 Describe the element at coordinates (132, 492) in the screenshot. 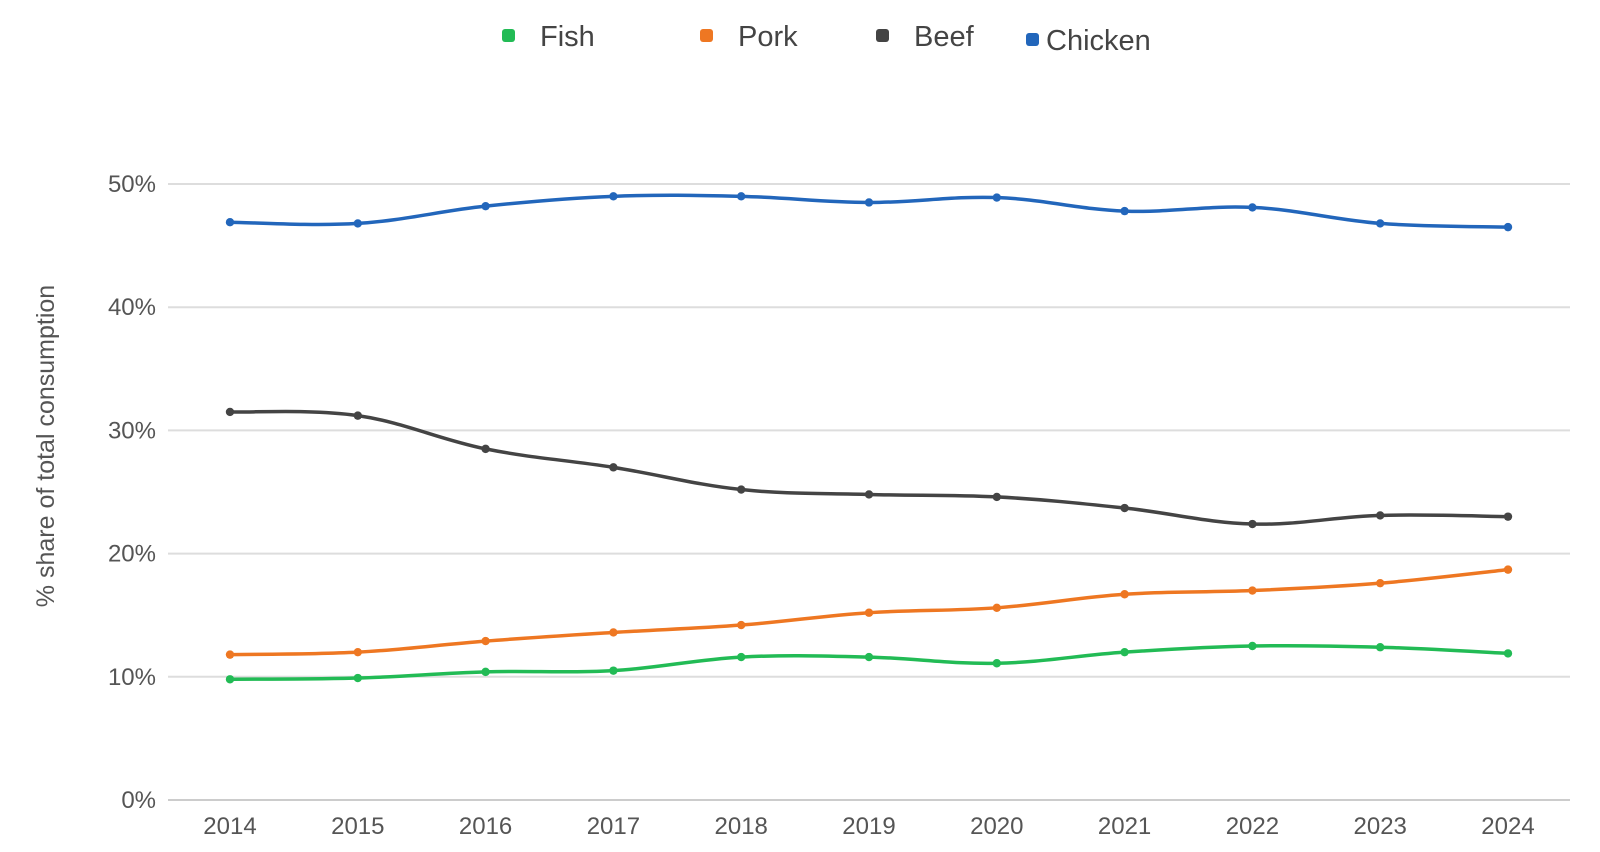

I see `y-axis-ticks: 0% 10% 20% 30% 40% 50%` at that location.